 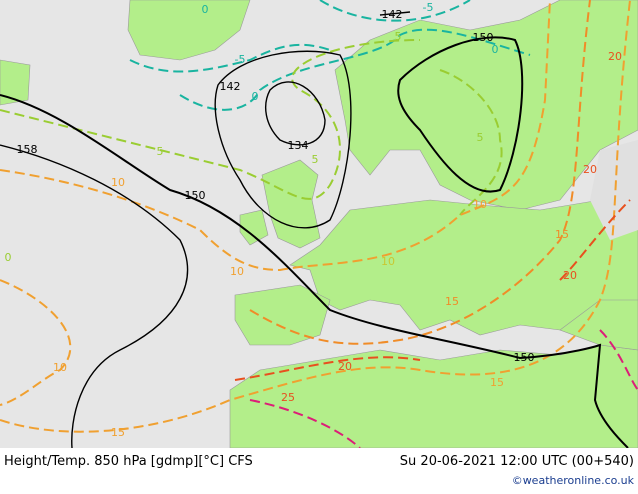 I want to click on contour-label: 158, so click(x=27, y=149).